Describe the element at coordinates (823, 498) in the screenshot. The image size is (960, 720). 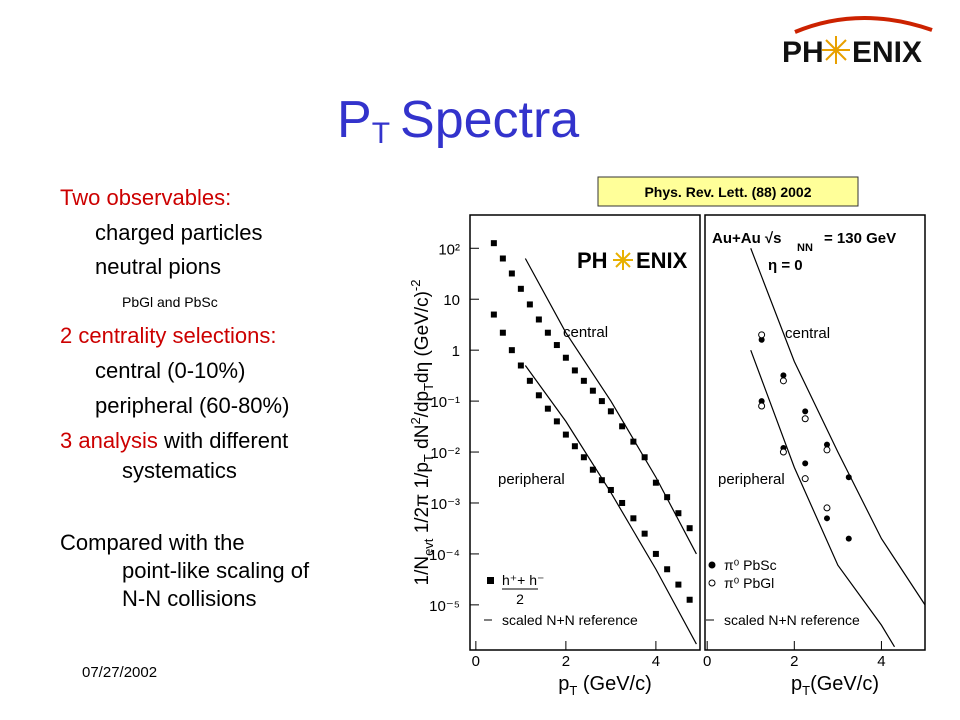
I see `reference-curve` at that location.